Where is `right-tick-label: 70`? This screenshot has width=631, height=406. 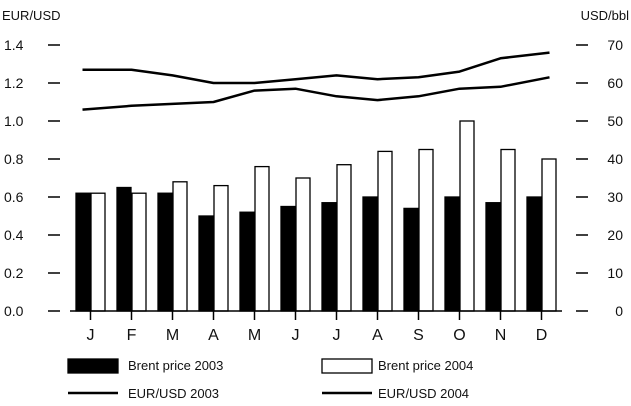
right-tick-label: 70 is located at coordinates (615, 45).